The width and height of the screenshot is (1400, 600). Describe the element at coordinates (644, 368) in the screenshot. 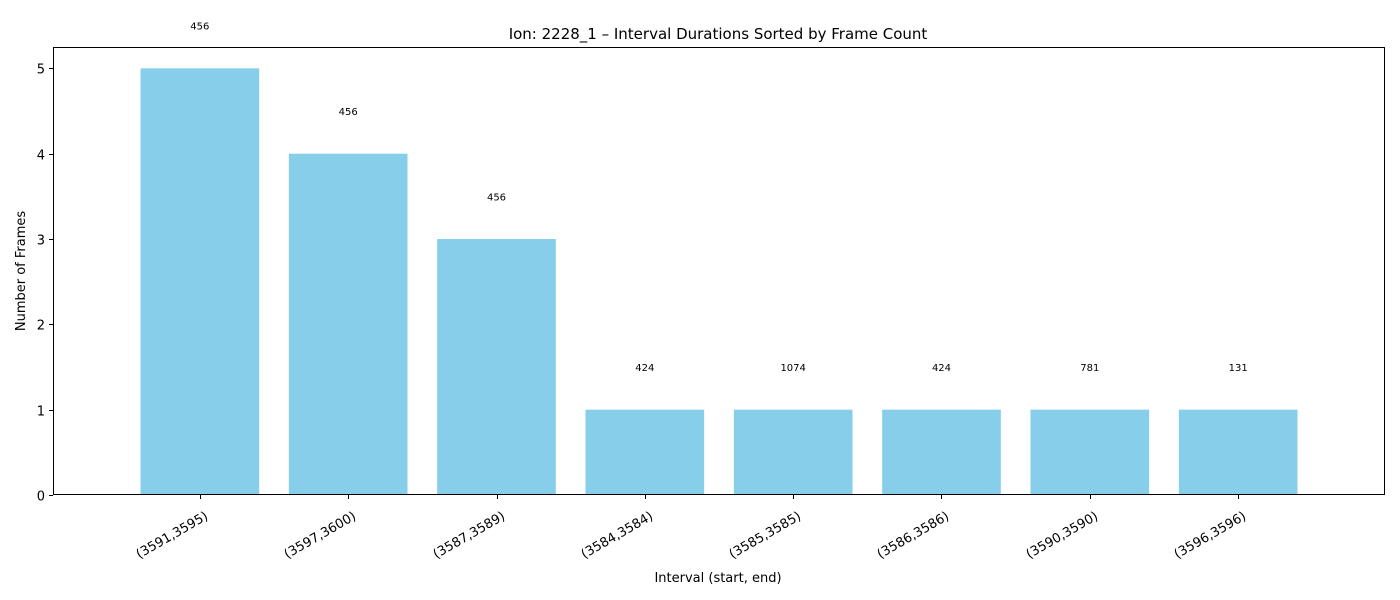

I see `data-label-3: 424` at that location.